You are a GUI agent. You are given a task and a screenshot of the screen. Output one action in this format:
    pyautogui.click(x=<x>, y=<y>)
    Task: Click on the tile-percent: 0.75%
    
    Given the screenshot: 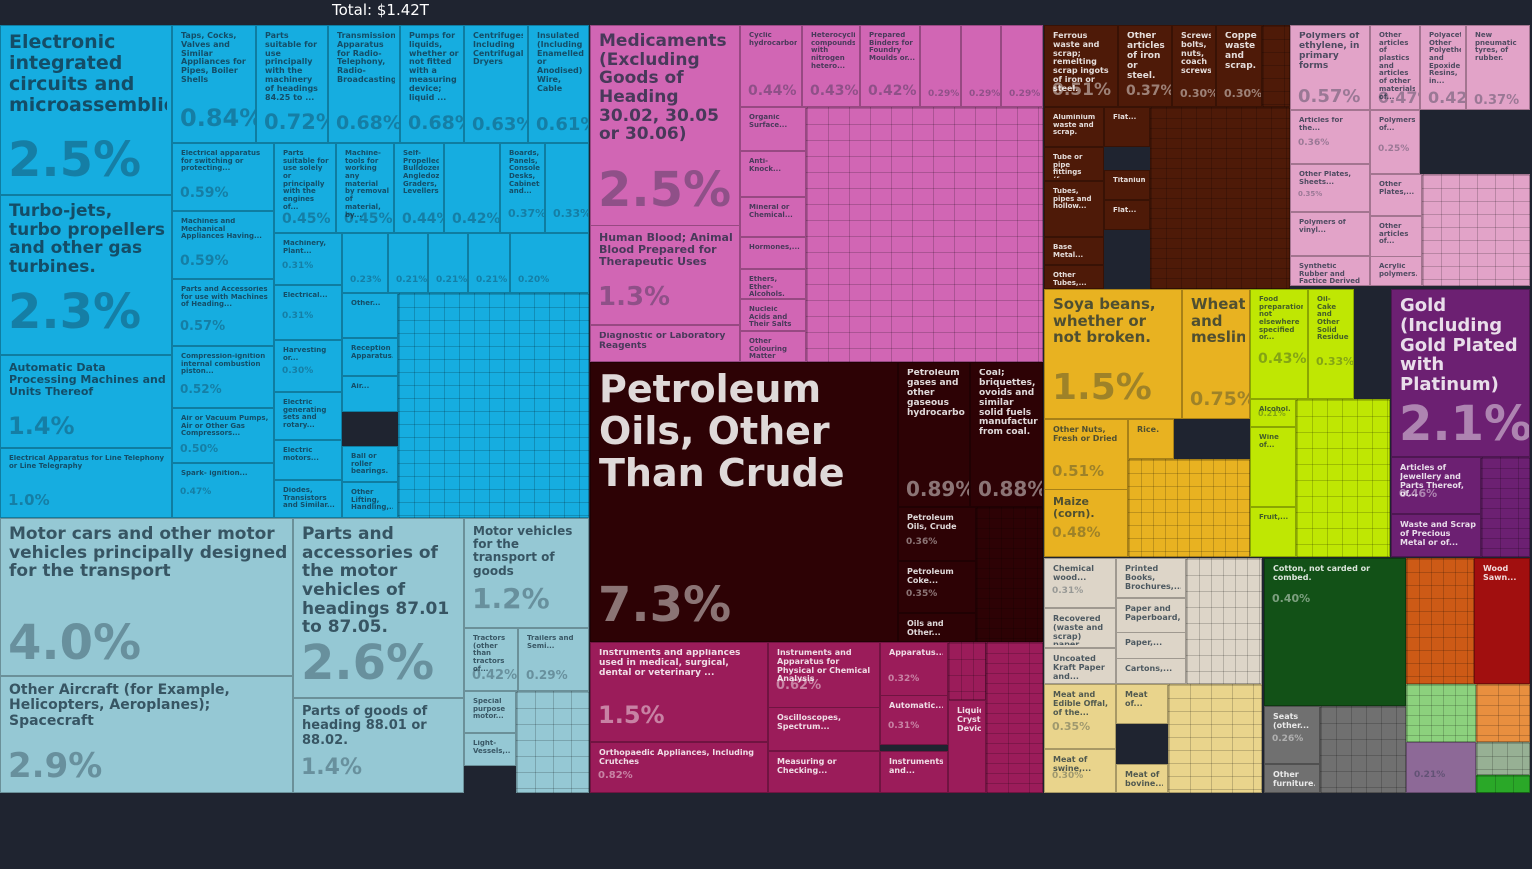 What is the action you would take?
    pyautogui.click(x=1220, y=399)
    